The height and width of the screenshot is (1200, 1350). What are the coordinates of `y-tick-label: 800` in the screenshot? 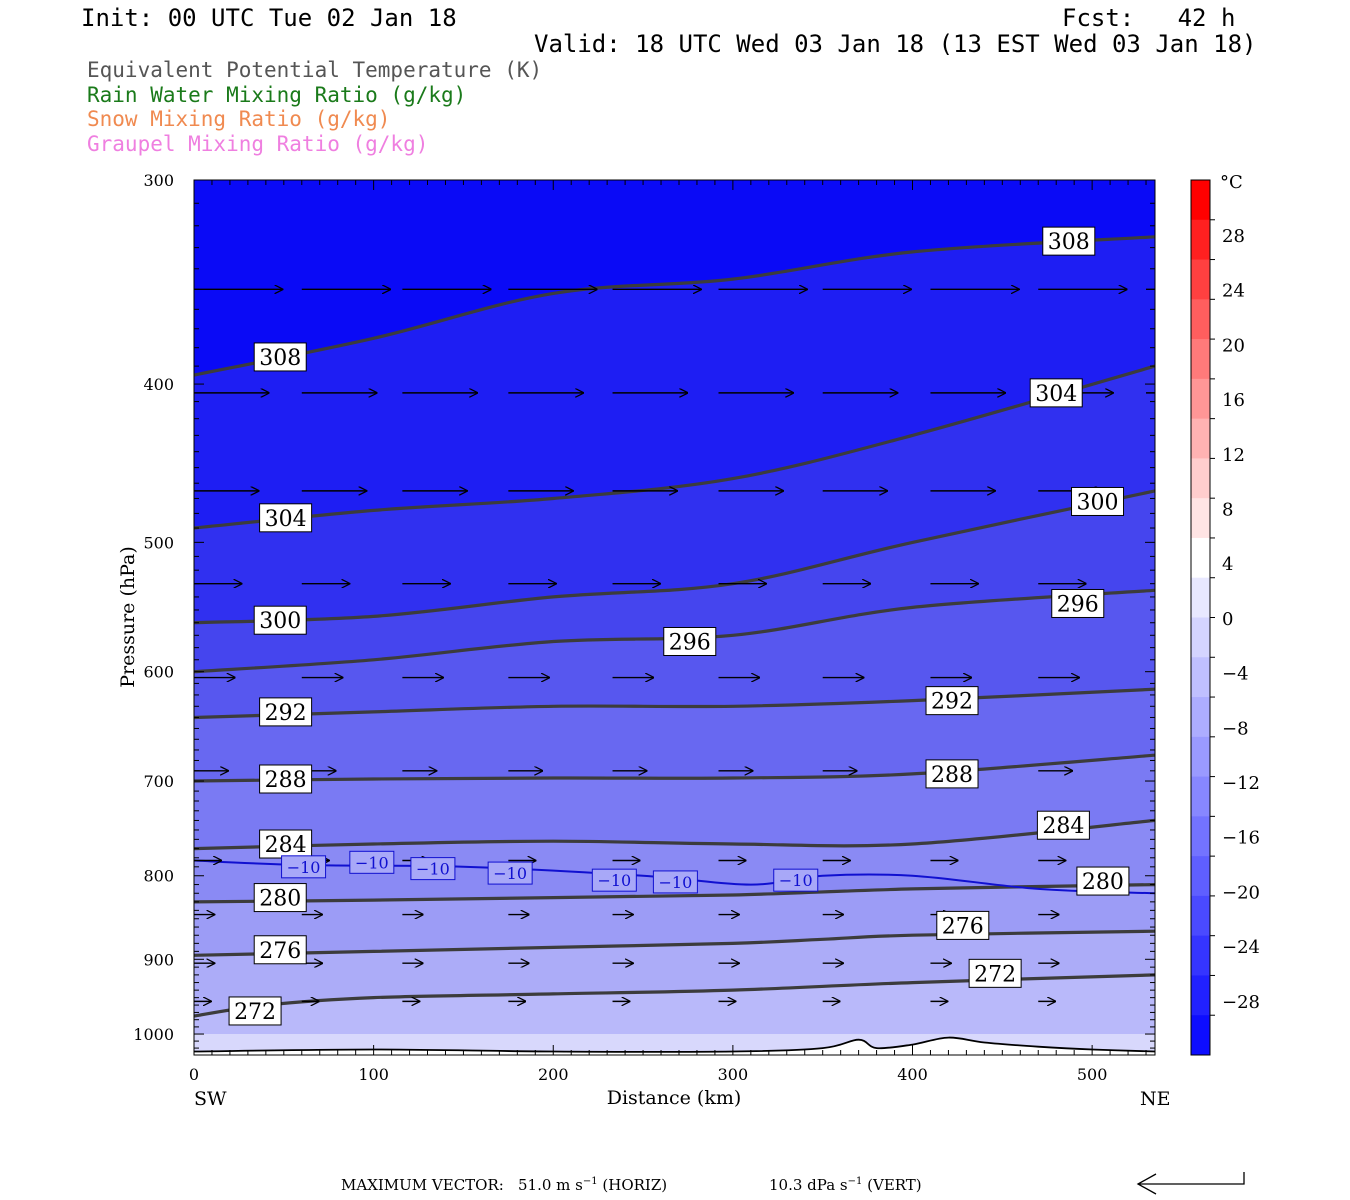 It's located at (158, 876).